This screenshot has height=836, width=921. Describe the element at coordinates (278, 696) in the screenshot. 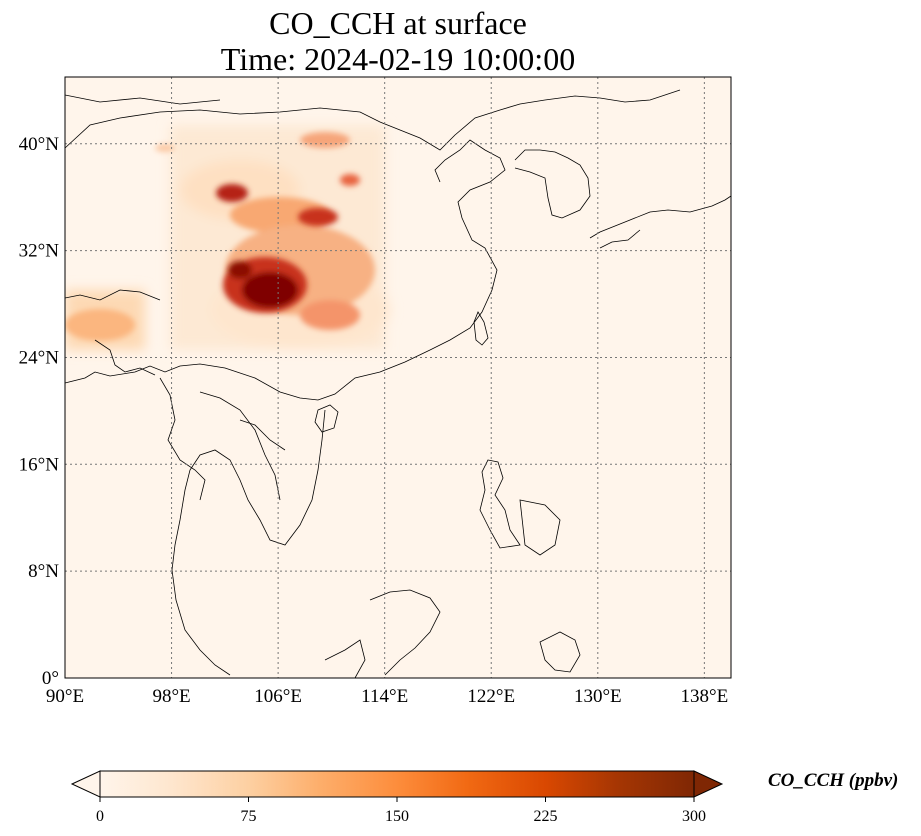

I see `longitude-tick-label: 106°E` at that location.